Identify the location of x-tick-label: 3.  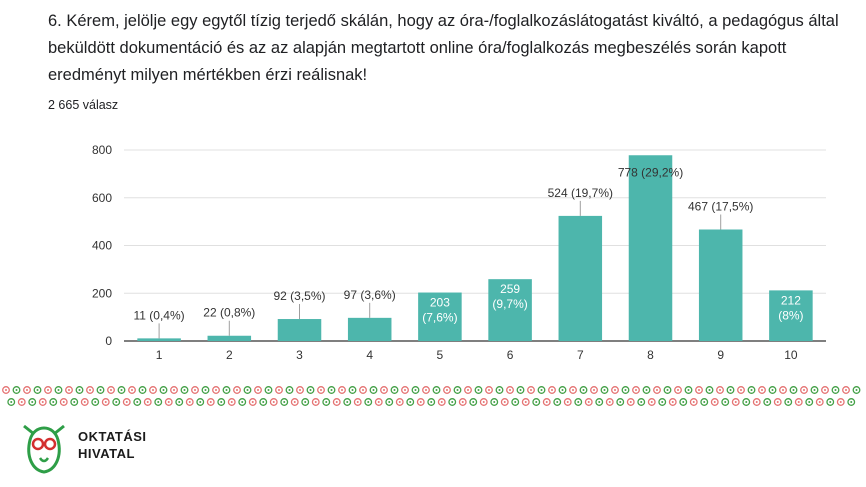
(299, 355).